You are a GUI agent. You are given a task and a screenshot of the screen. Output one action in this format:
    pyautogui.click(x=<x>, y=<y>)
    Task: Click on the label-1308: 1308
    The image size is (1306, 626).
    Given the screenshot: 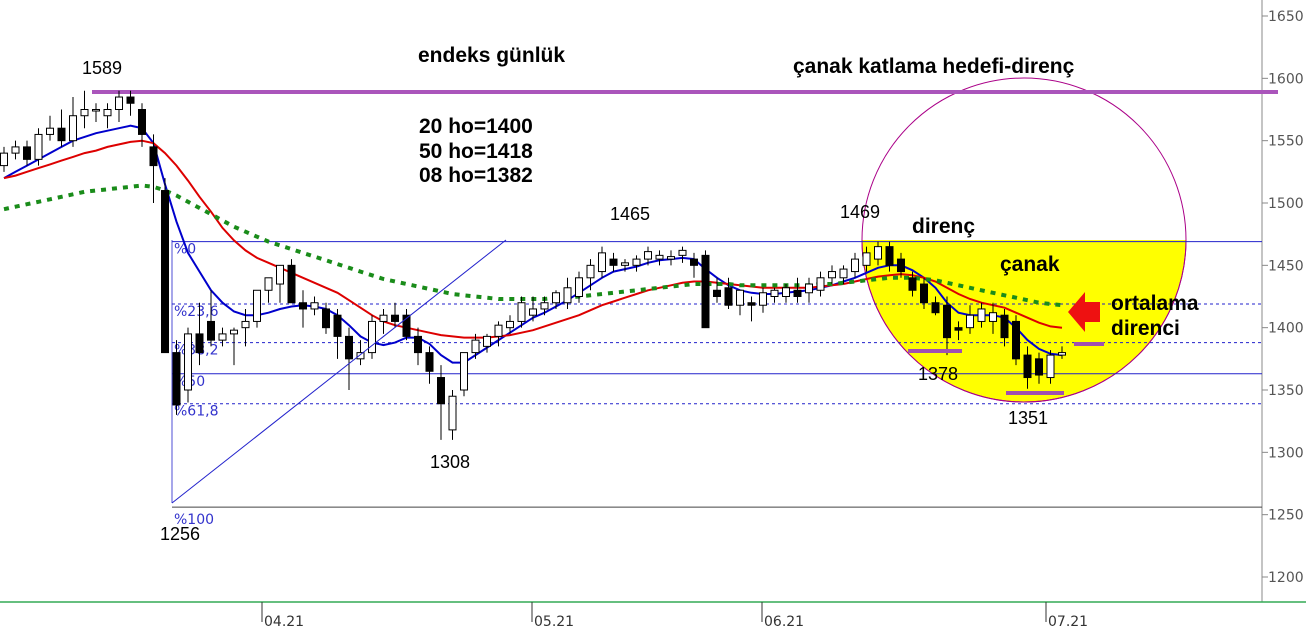 What is the action you would take?
    pyautogui.click(x=450, y=462)
    